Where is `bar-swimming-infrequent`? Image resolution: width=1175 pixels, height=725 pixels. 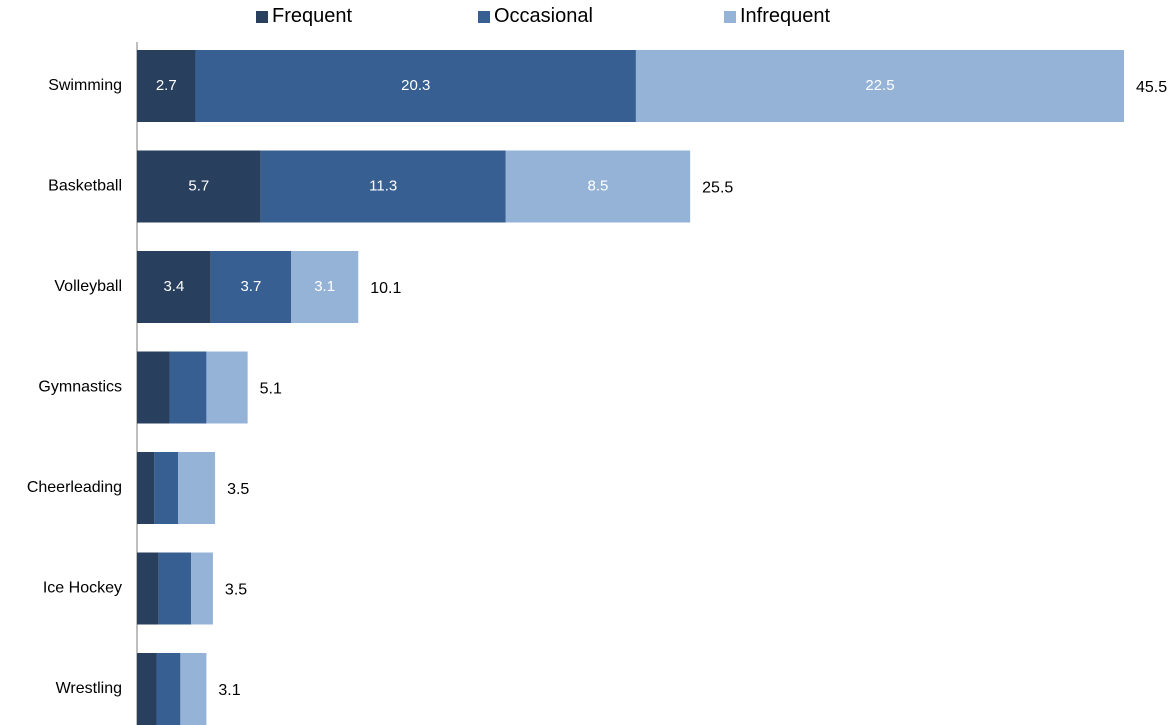 bar-swimming-infrequent is located at coordinates (879, 86).